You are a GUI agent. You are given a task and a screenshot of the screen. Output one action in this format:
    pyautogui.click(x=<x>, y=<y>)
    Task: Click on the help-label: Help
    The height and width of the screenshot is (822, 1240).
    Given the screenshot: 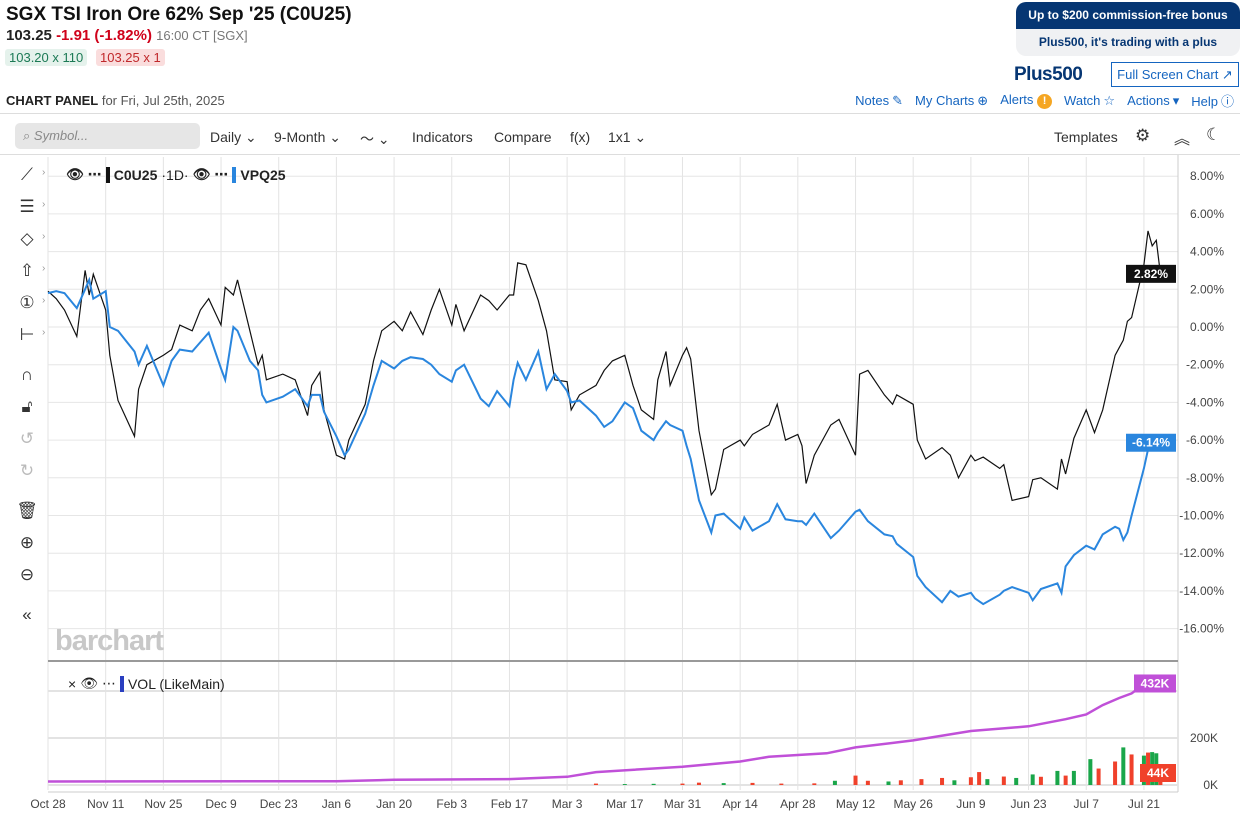 What is the action you would take?
    pyautogui.click(x=1204, y=101)
    